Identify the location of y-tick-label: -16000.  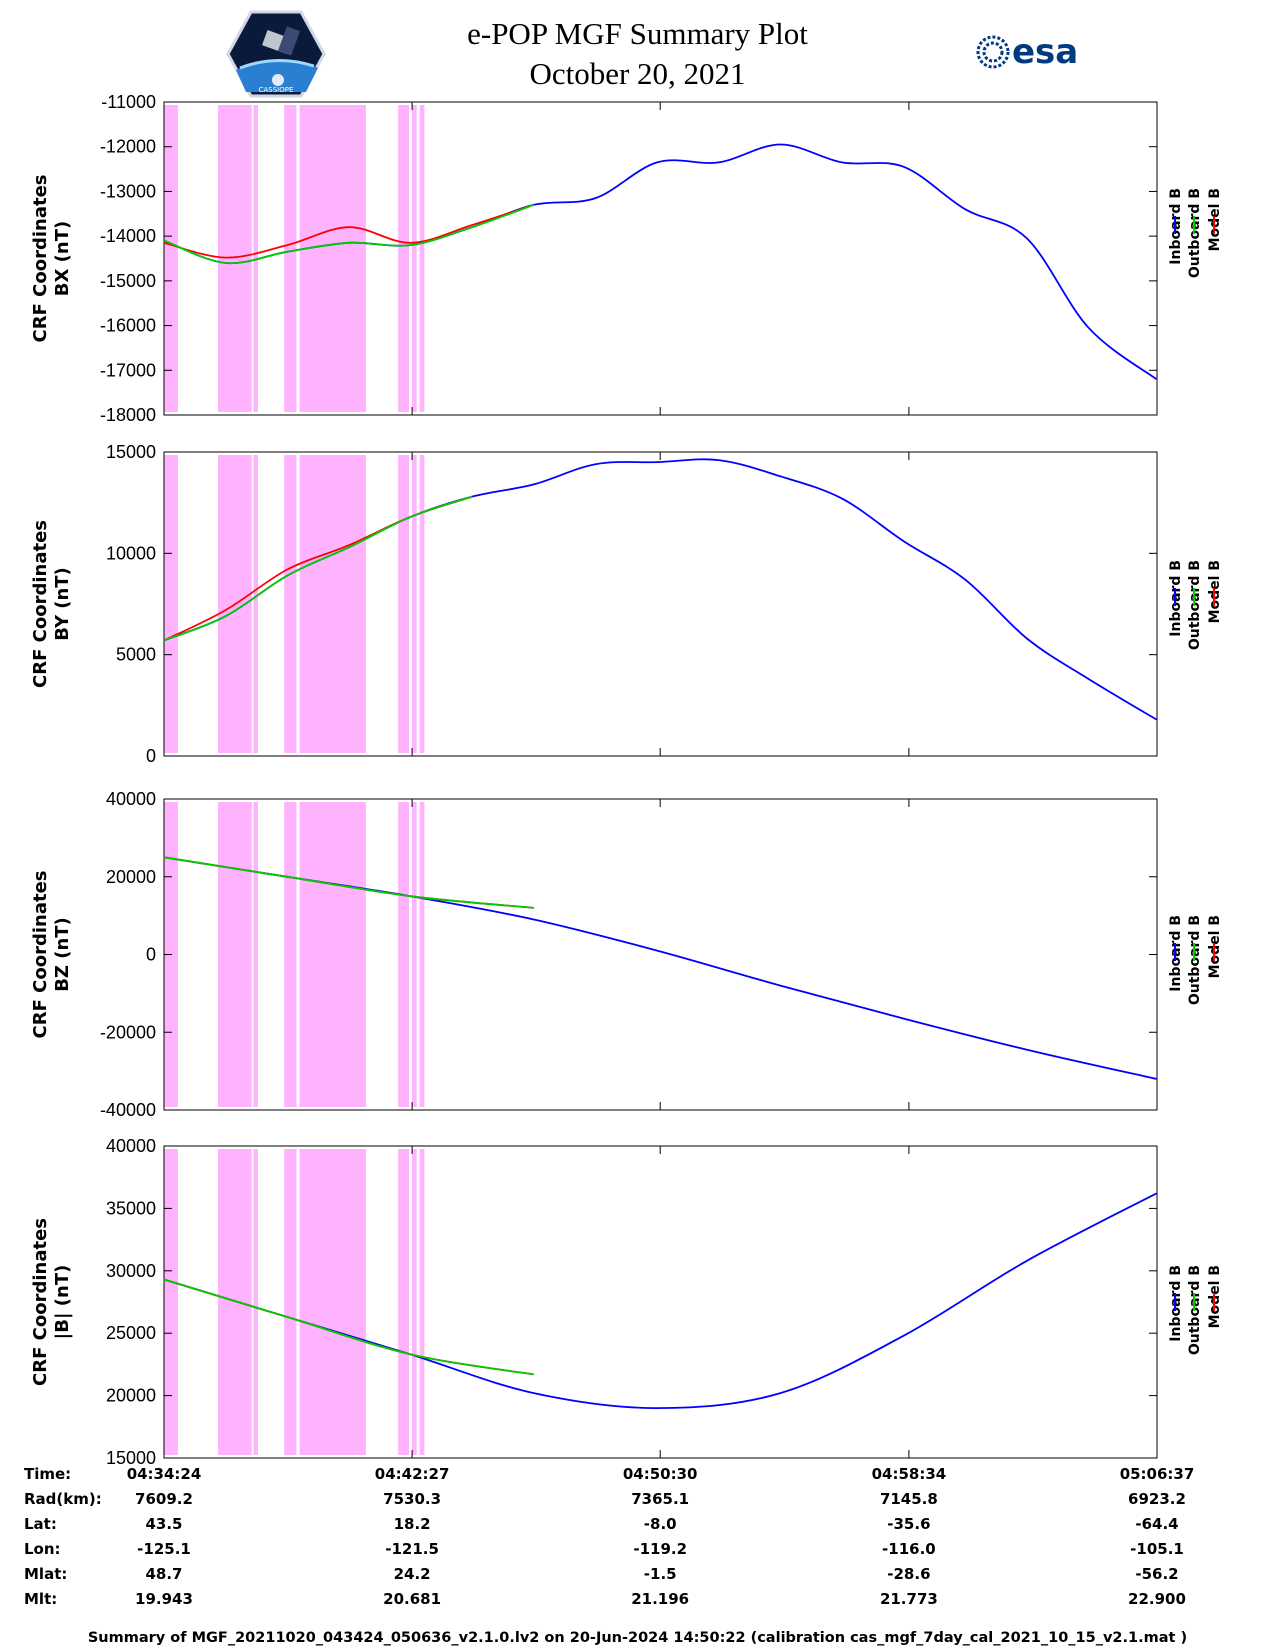
(128, 326).